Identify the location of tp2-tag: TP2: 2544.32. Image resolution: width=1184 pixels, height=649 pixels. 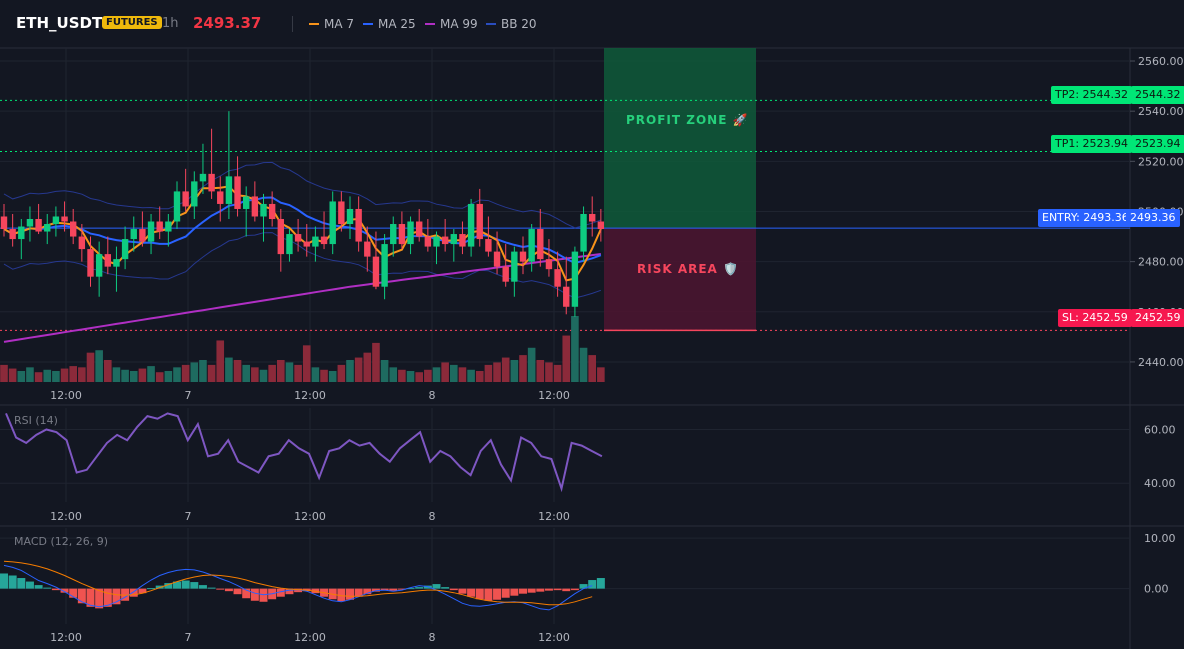
(1092, 95).